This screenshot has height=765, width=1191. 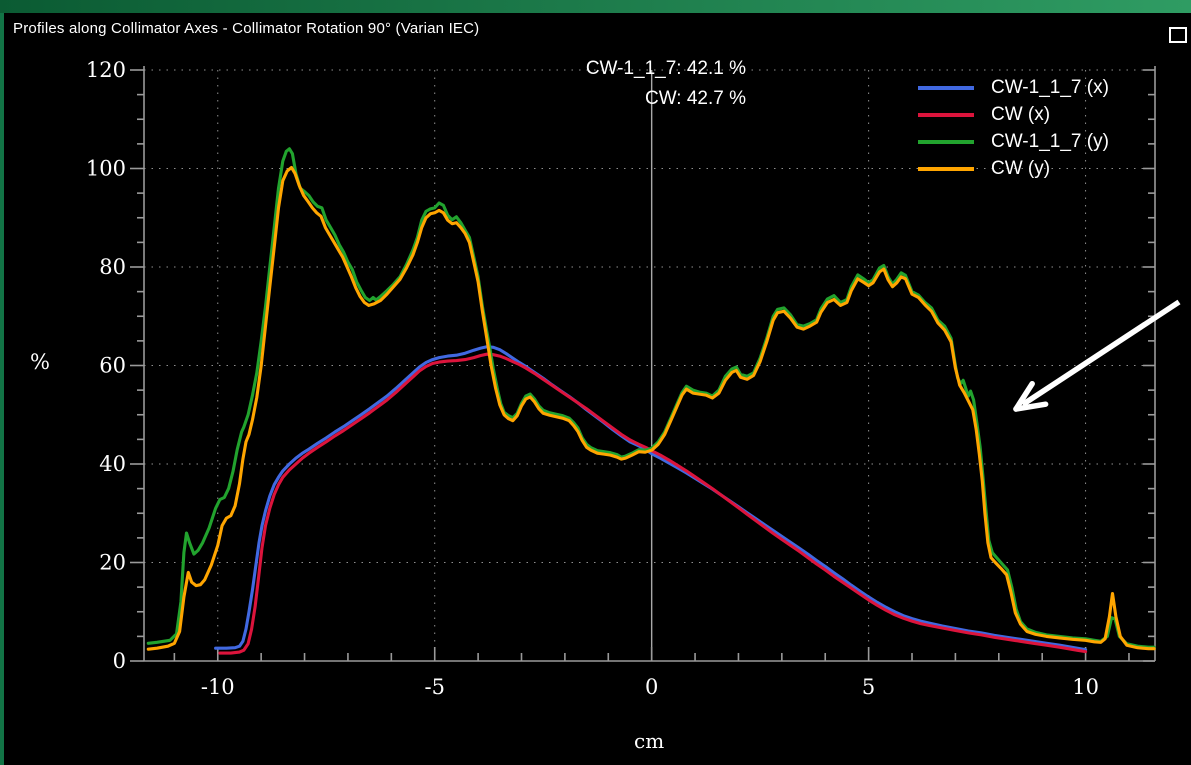 What do you see at coordinates (1178, 35) in the screenshot?
I see `maximize-icon` at bounding box center [1178, 35].